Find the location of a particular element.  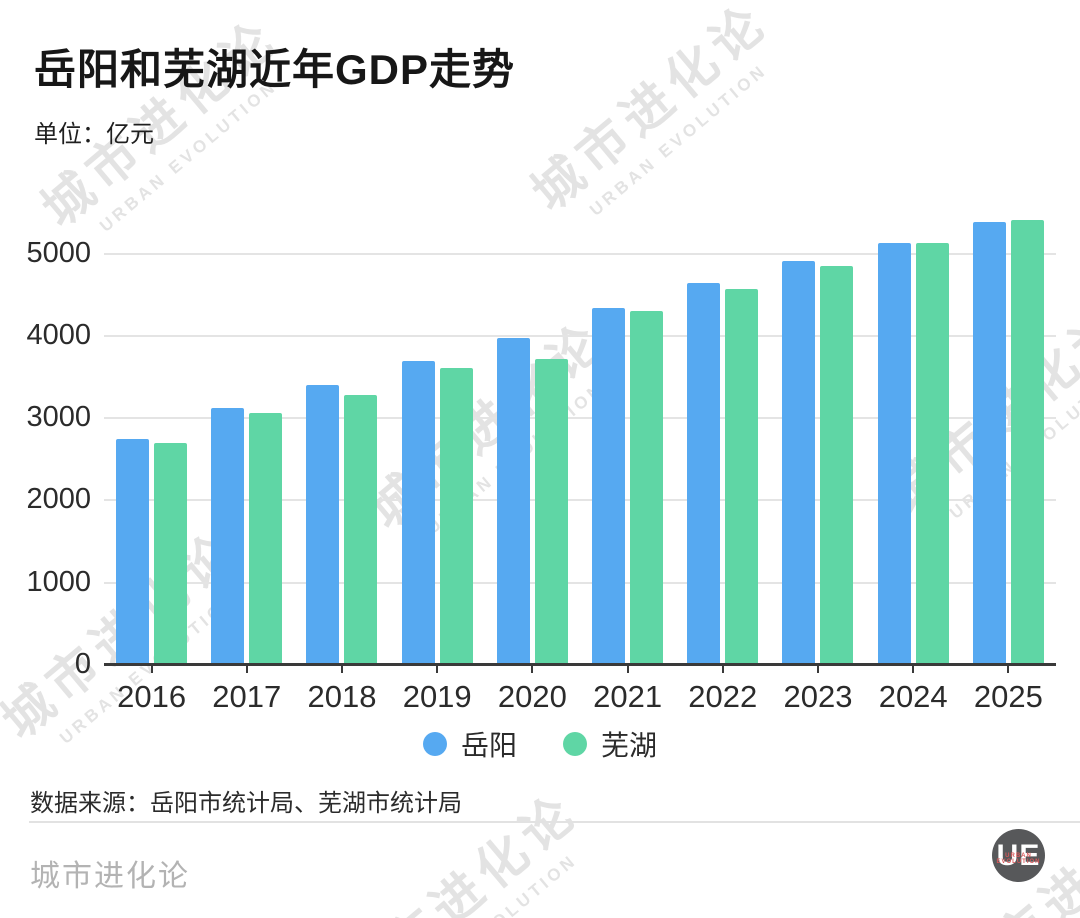

bar-wuhu-2016 is located at coordinates (171, 553).